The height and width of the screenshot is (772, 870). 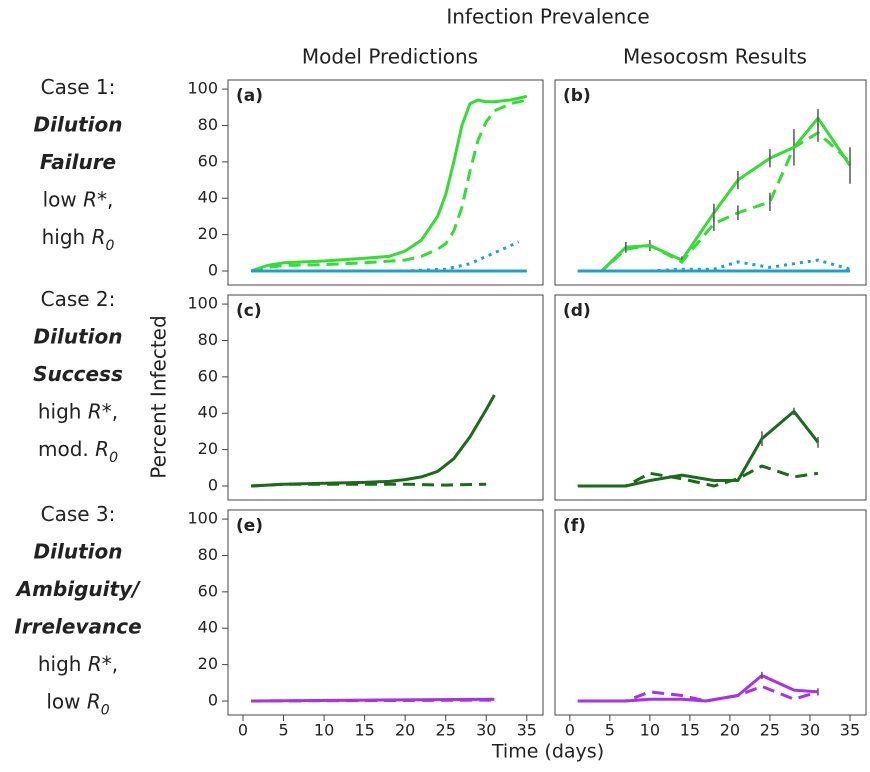 I want to click on row-label: Failure, so click(x=78, y=162).